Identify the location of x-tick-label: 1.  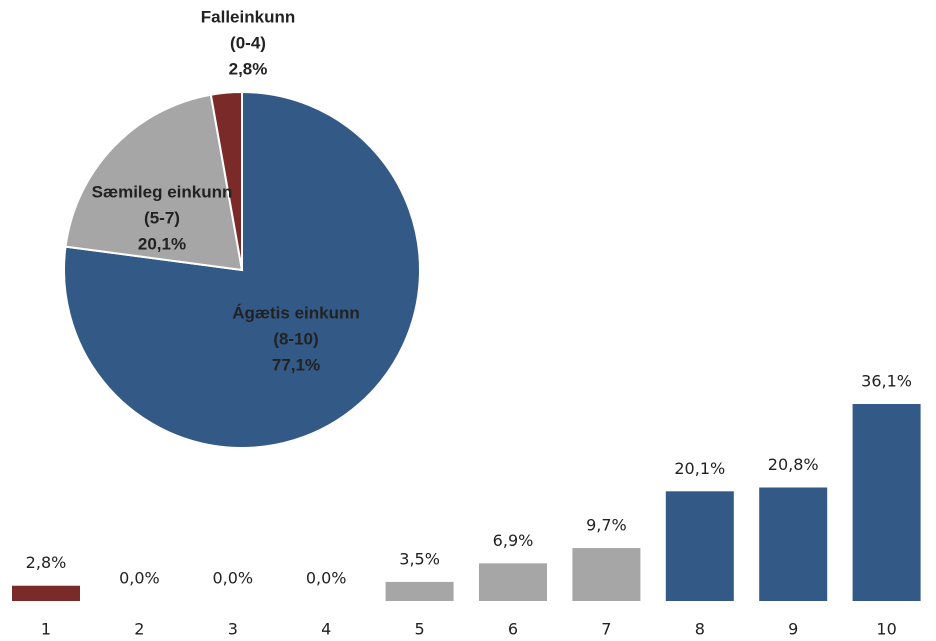
(46, 629).